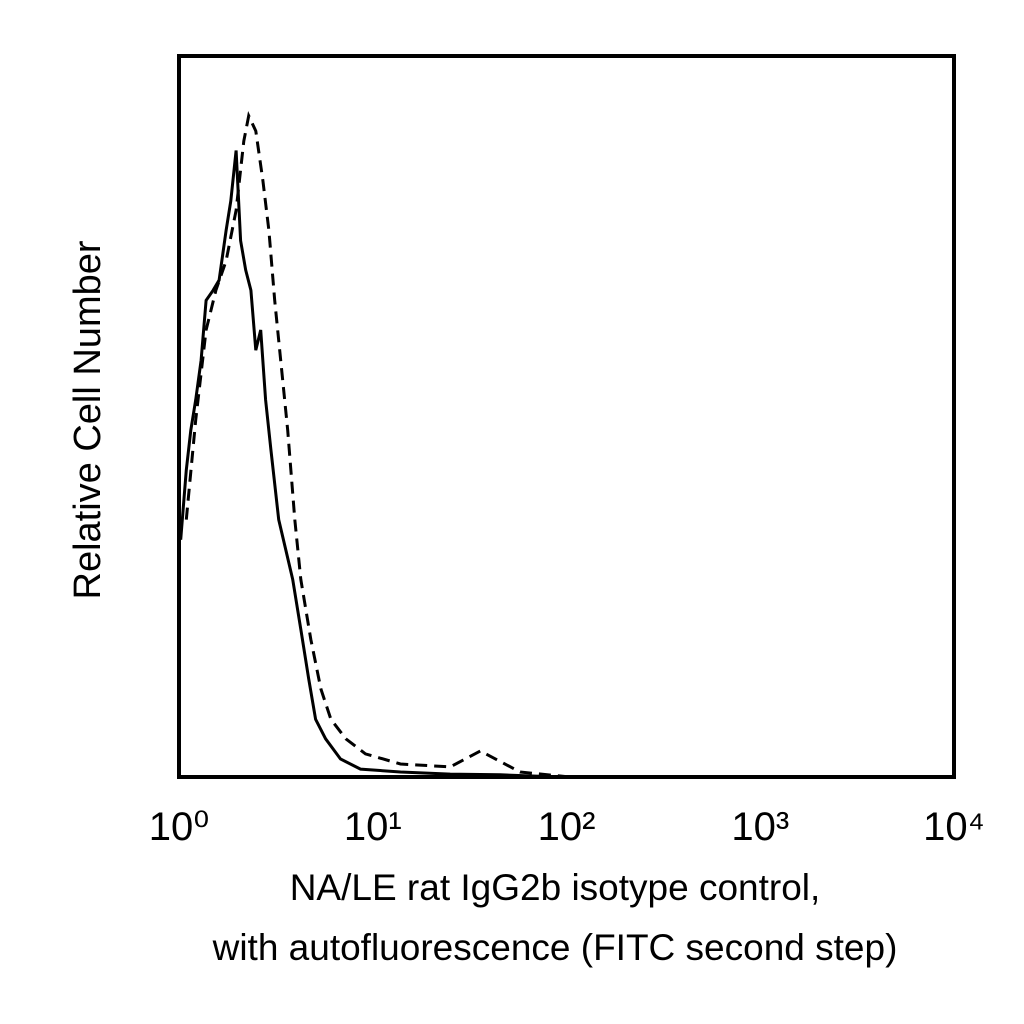  What do you see at coordinates (567, 827) in the screenshot?
I see `x-tick-label: 10²` at bounding box center [567, 827].